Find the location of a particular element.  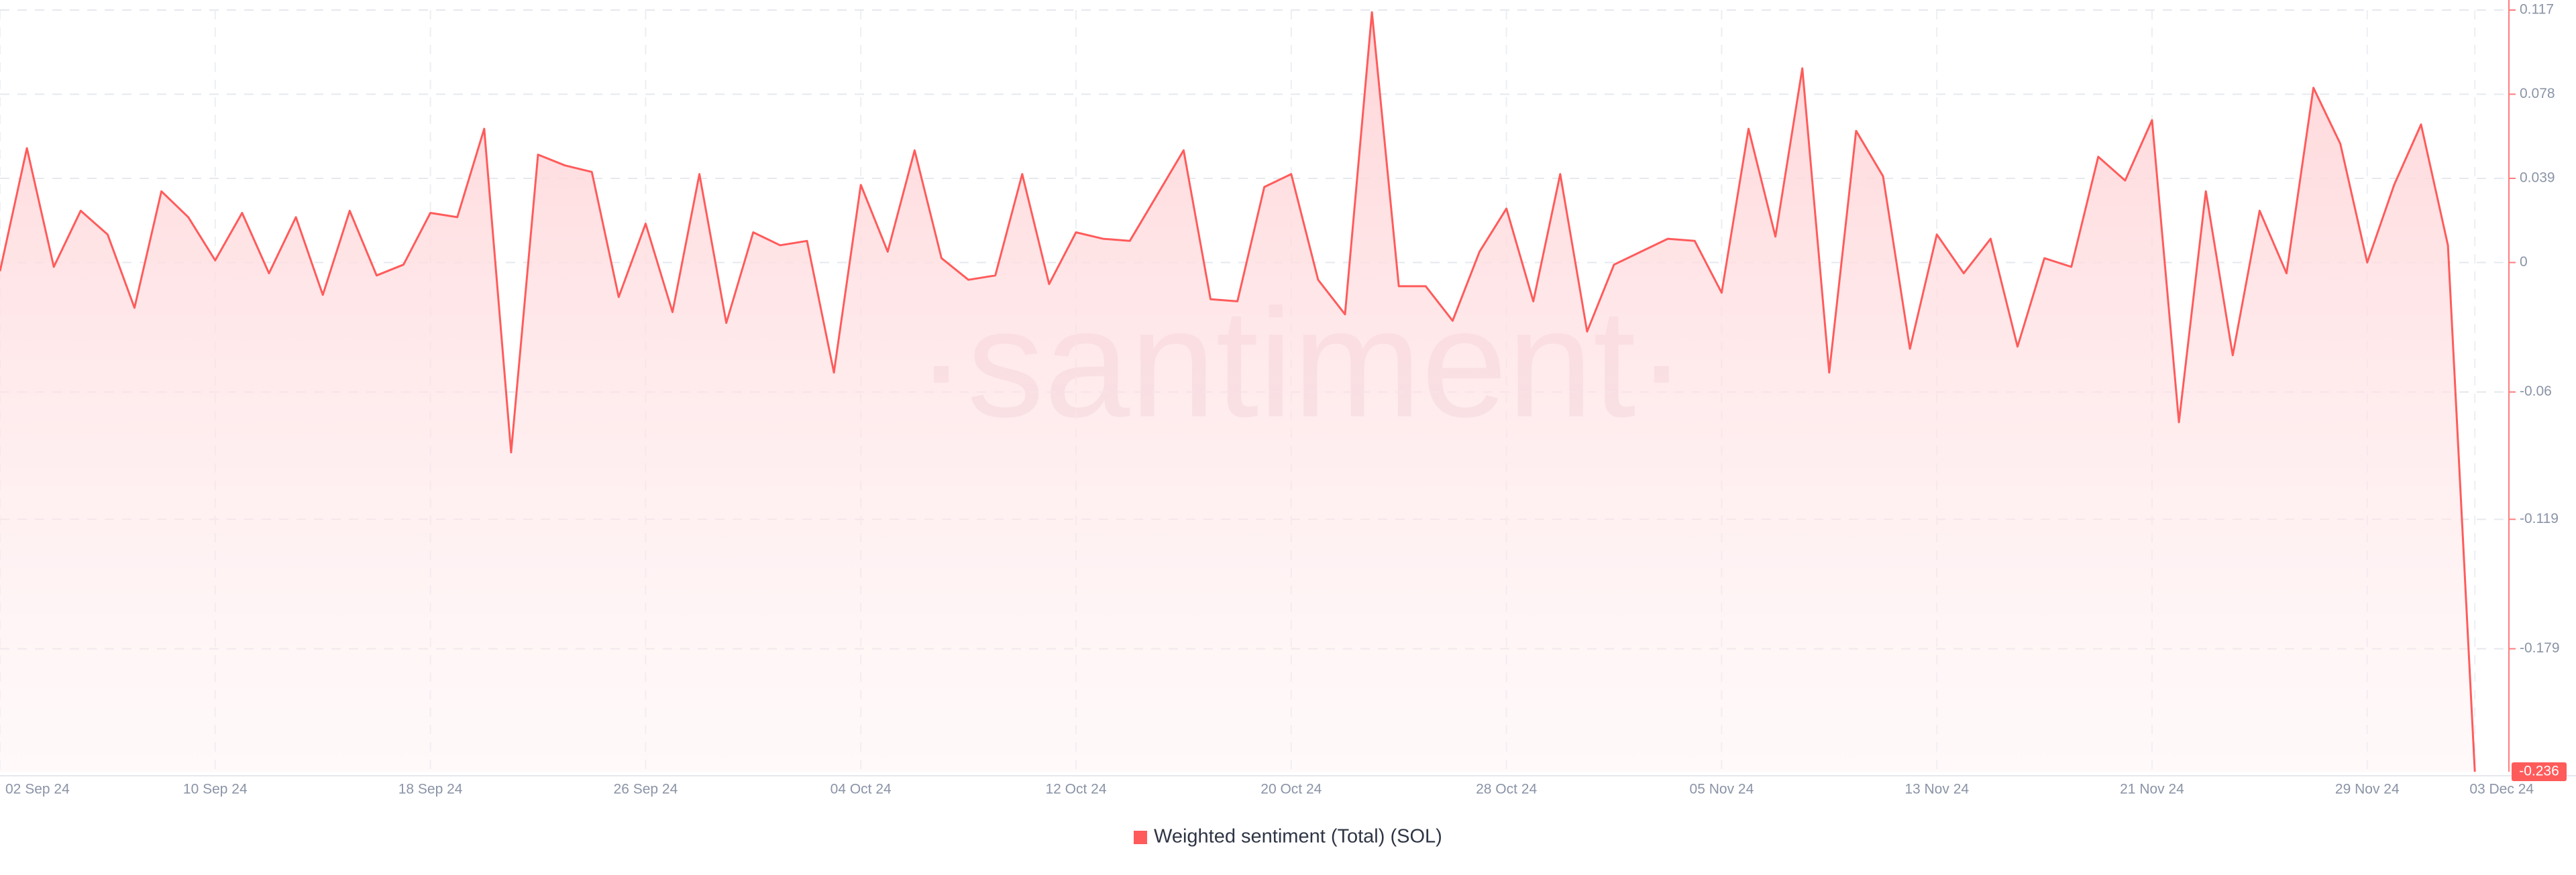

last-value-label: -0.236 is located at coordinates (2539, 771).